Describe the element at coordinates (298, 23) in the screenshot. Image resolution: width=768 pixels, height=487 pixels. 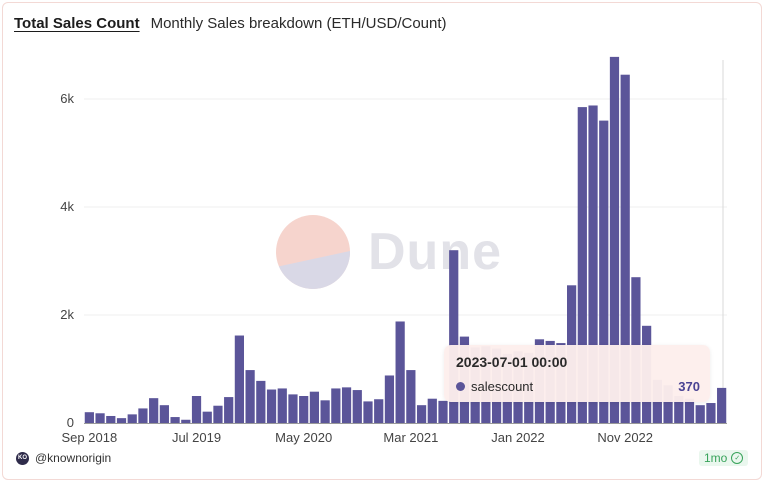
I see `chart-subtitle: Monthly Sales breakdown (ETH/USD/Count)` at that location.